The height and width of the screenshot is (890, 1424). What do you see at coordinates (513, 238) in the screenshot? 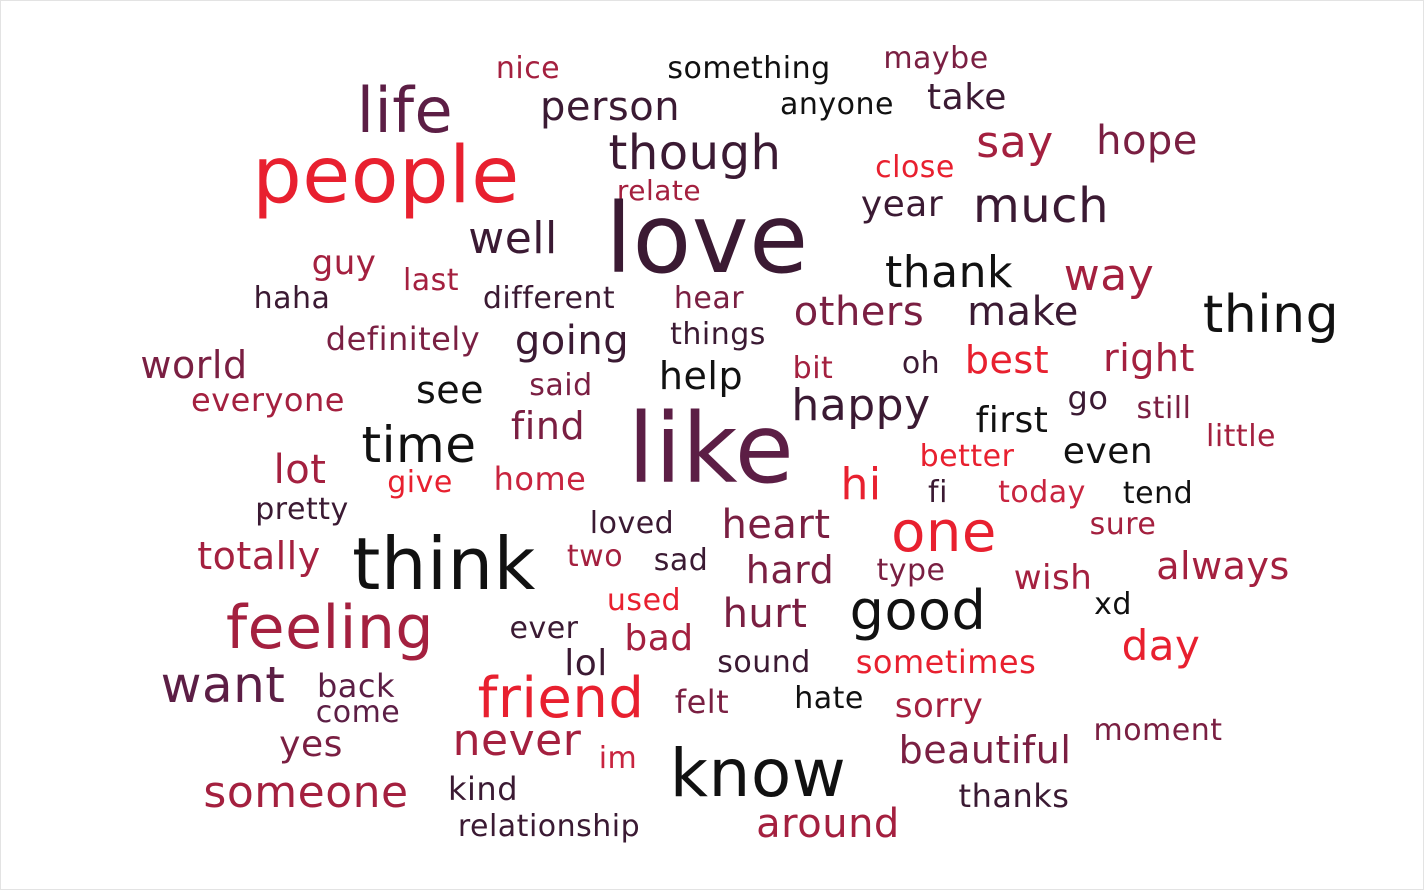
I see `word-well: well` at bounding box center [513, 238].